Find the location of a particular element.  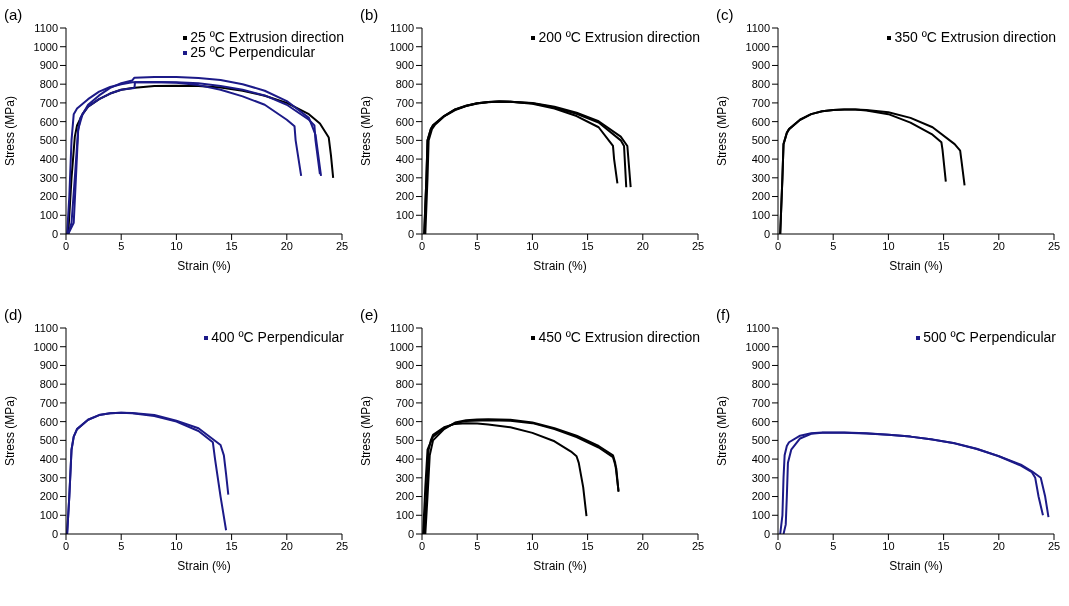

legend-label: 25 ºC Perpendicular is located at coordinates (253, 52).